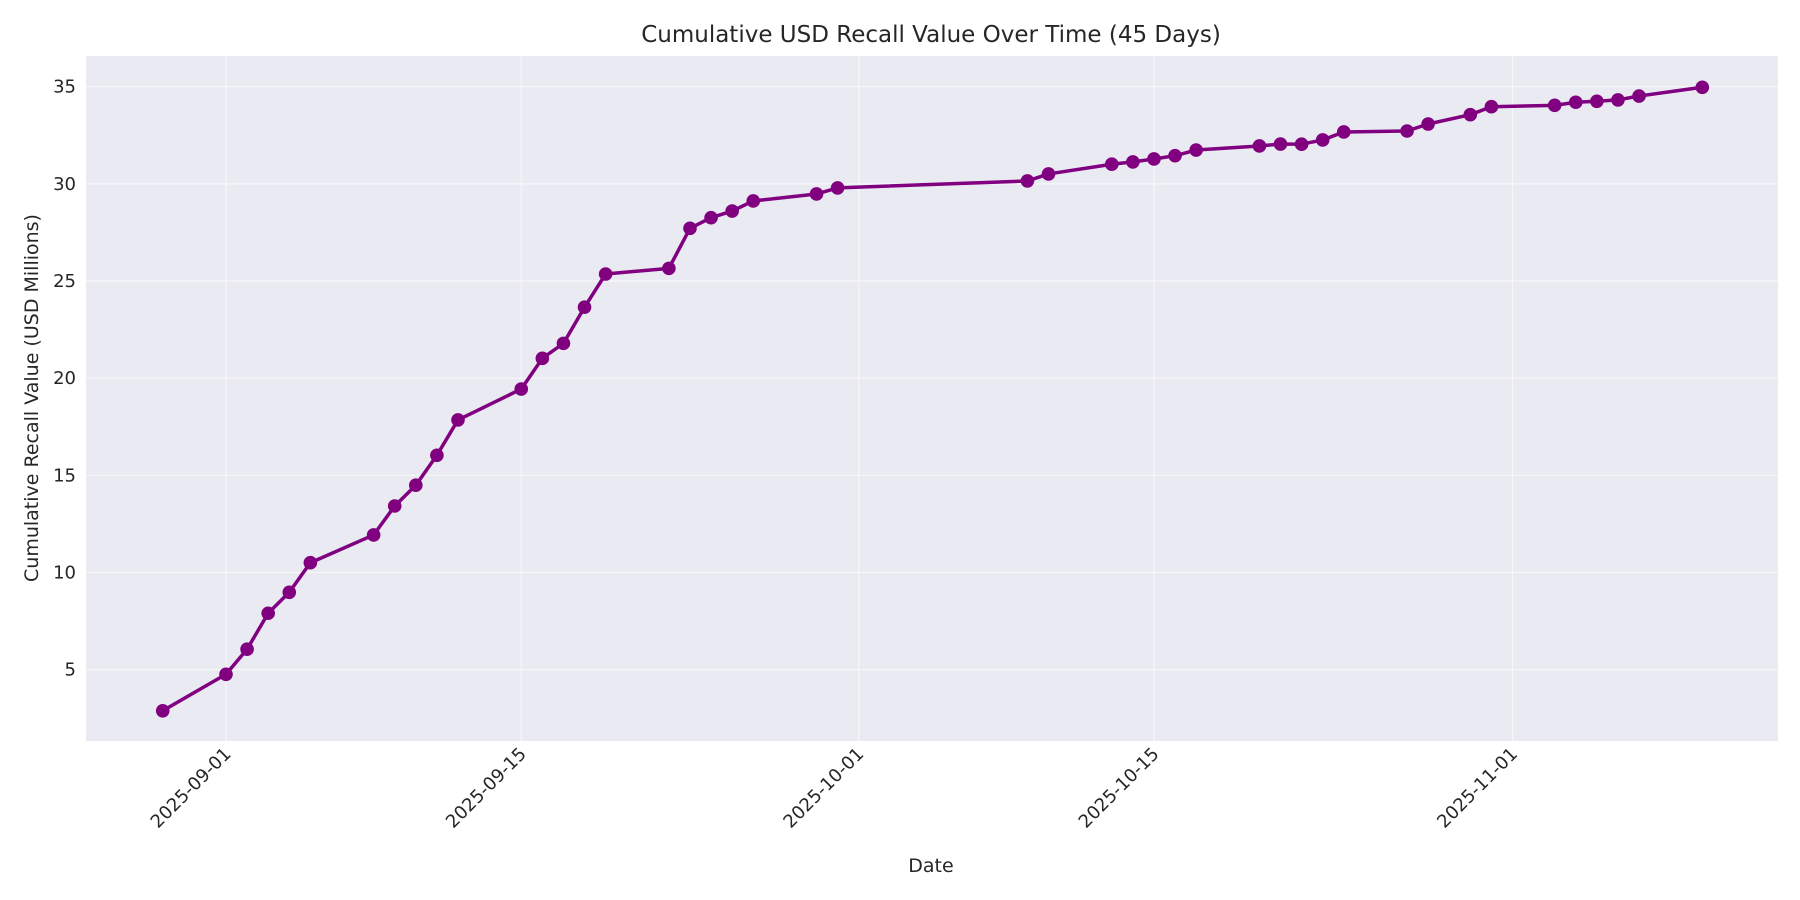  I want to click on y-tick-label: 20, so click(64, 378).